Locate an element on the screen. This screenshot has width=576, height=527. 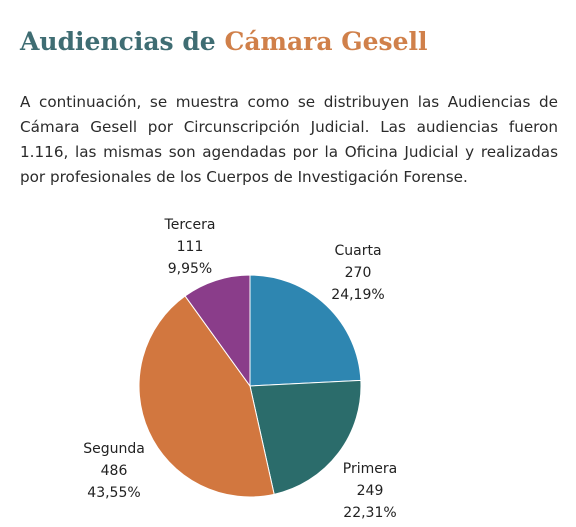
pie-value-tercera: 111 is located at coordinates (190, 247).